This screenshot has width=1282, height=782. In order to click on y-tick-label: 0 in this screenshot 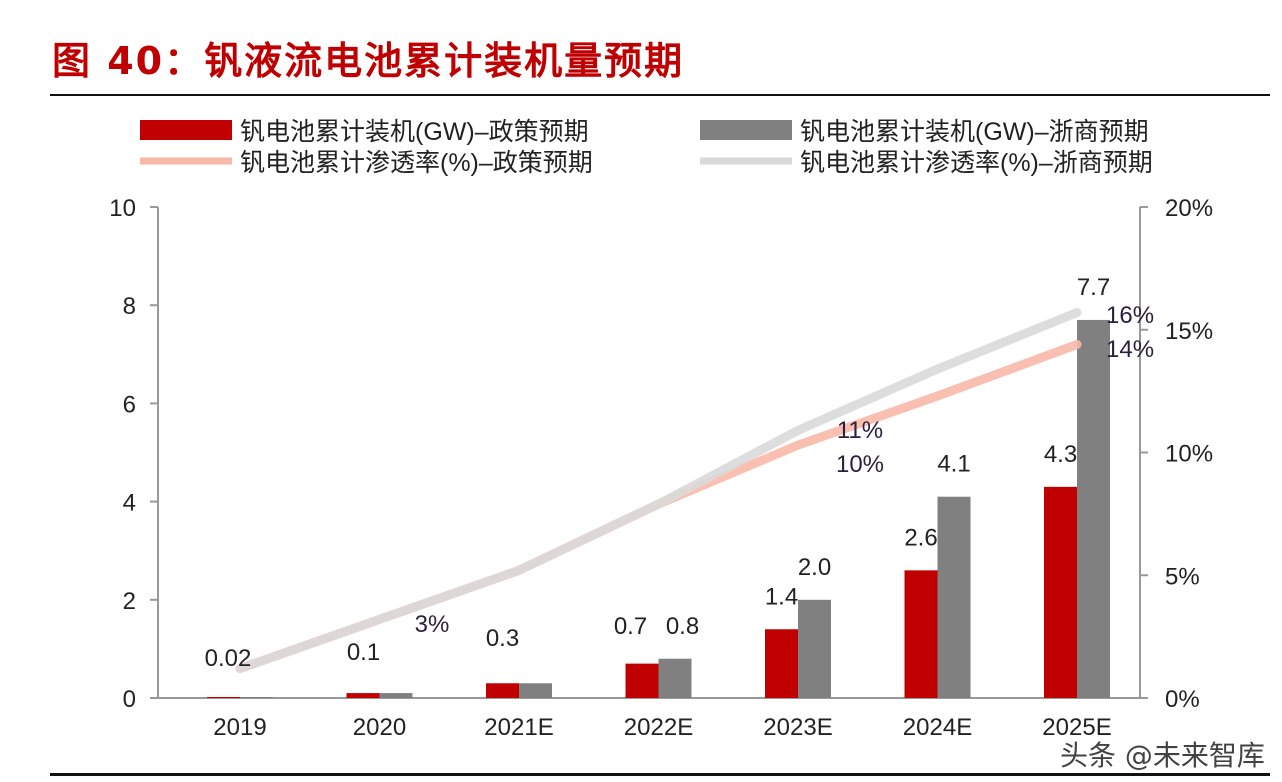, I will do `click(129, 699)`.